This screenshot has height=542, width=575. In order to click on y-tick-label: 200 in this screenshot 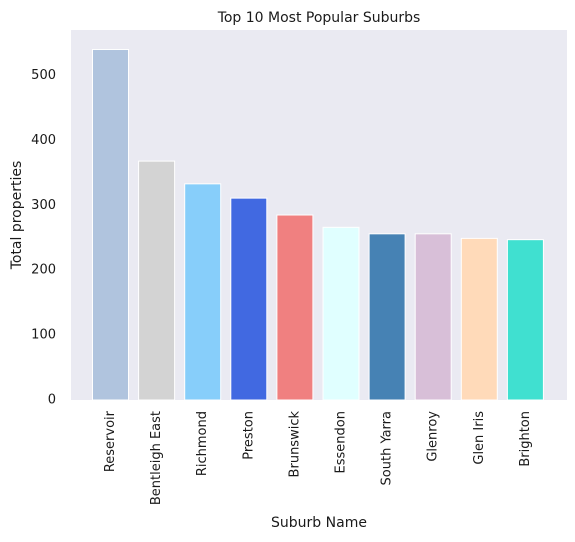, I will do `click(43, 270)`.